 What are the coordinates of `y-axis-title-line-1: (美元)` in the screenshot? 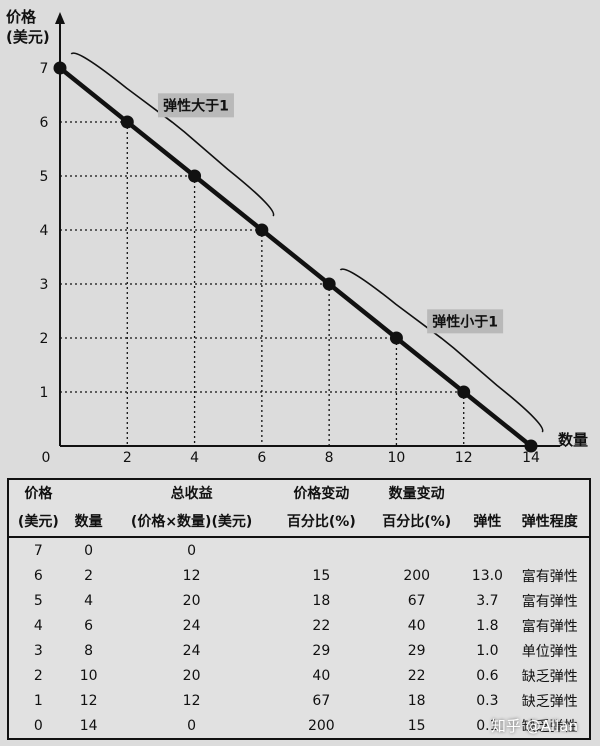 It's located at (28, 37).